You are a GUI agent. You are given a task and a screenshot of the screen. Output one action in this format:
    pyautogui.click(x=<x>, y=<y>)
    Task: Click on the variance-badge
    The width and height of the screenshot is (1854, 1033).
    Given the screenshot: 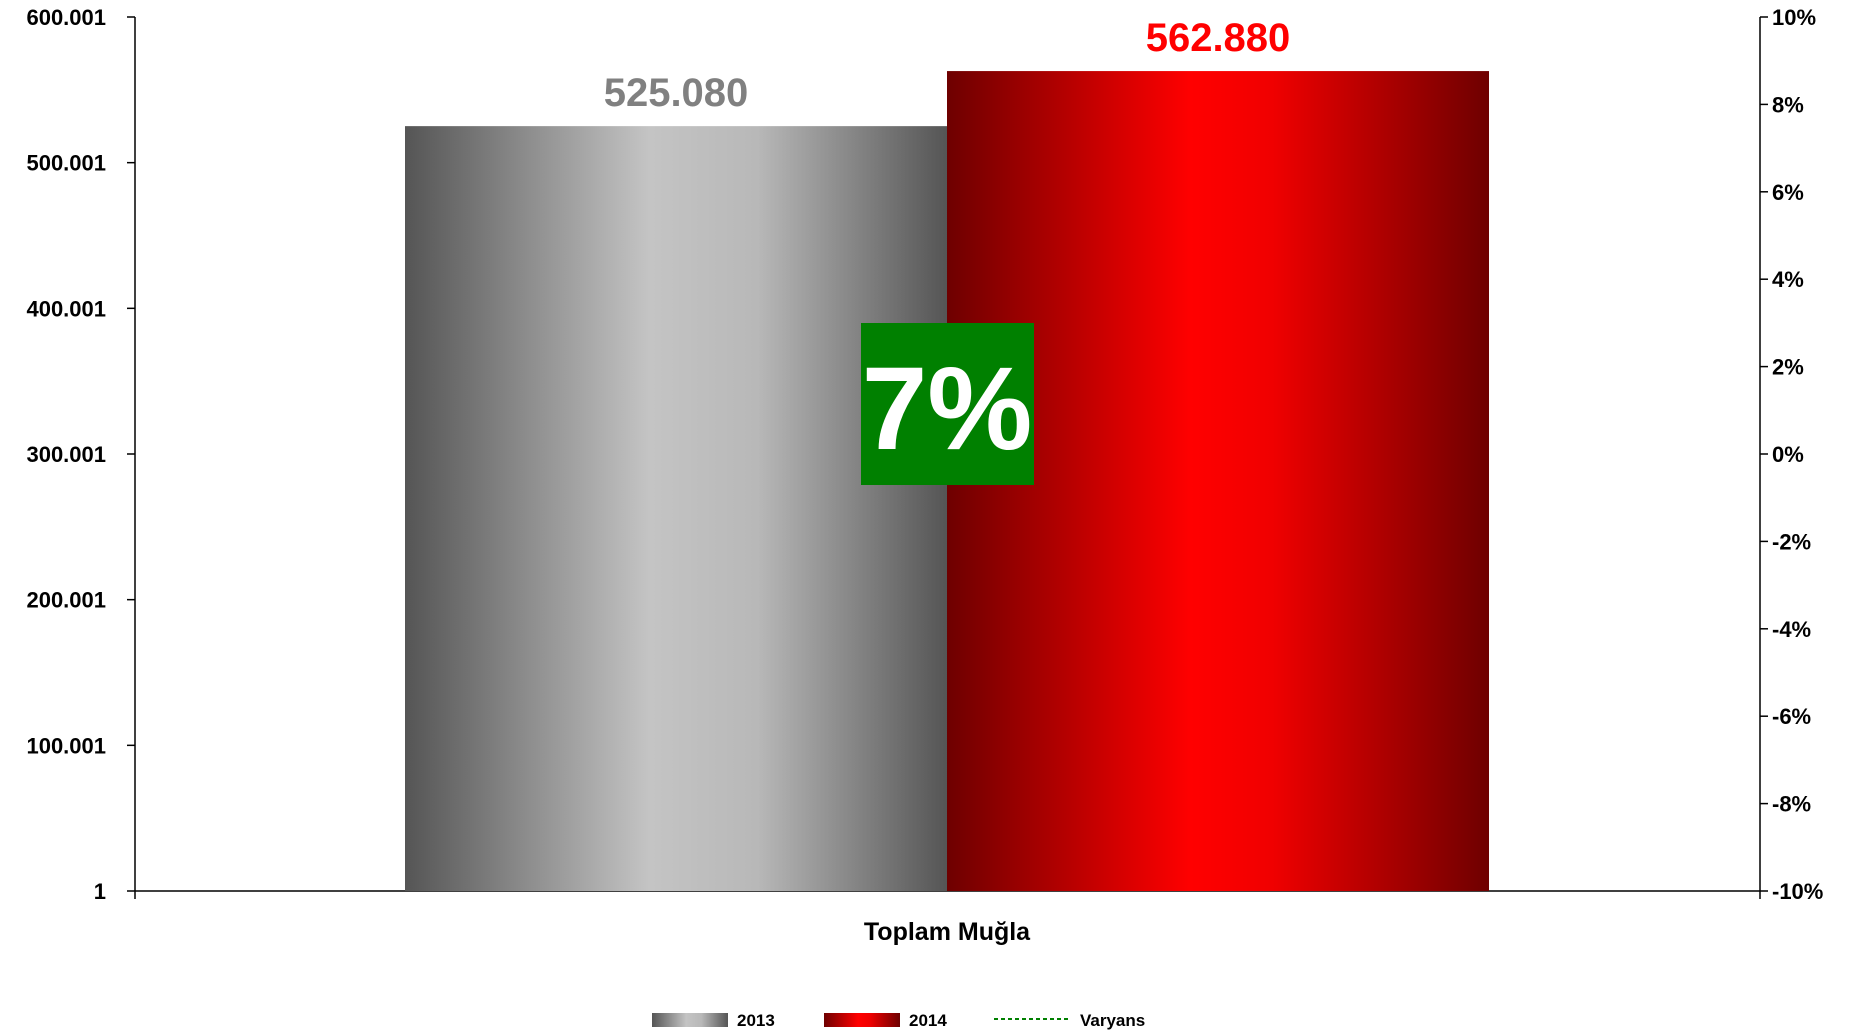 What is the action you would take?
    pyautogui.click(x=947, y=404)
    